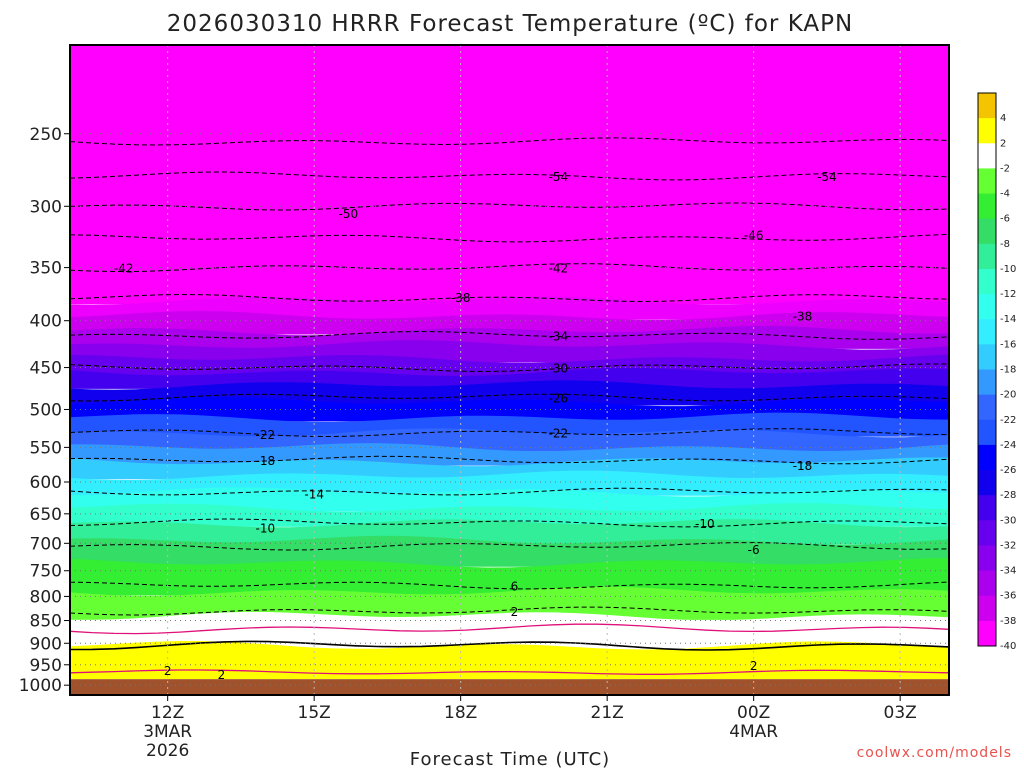 The height and width of the screenshot is (768, 1024). I want to click on freezing-line-lower, so click(509, 672).